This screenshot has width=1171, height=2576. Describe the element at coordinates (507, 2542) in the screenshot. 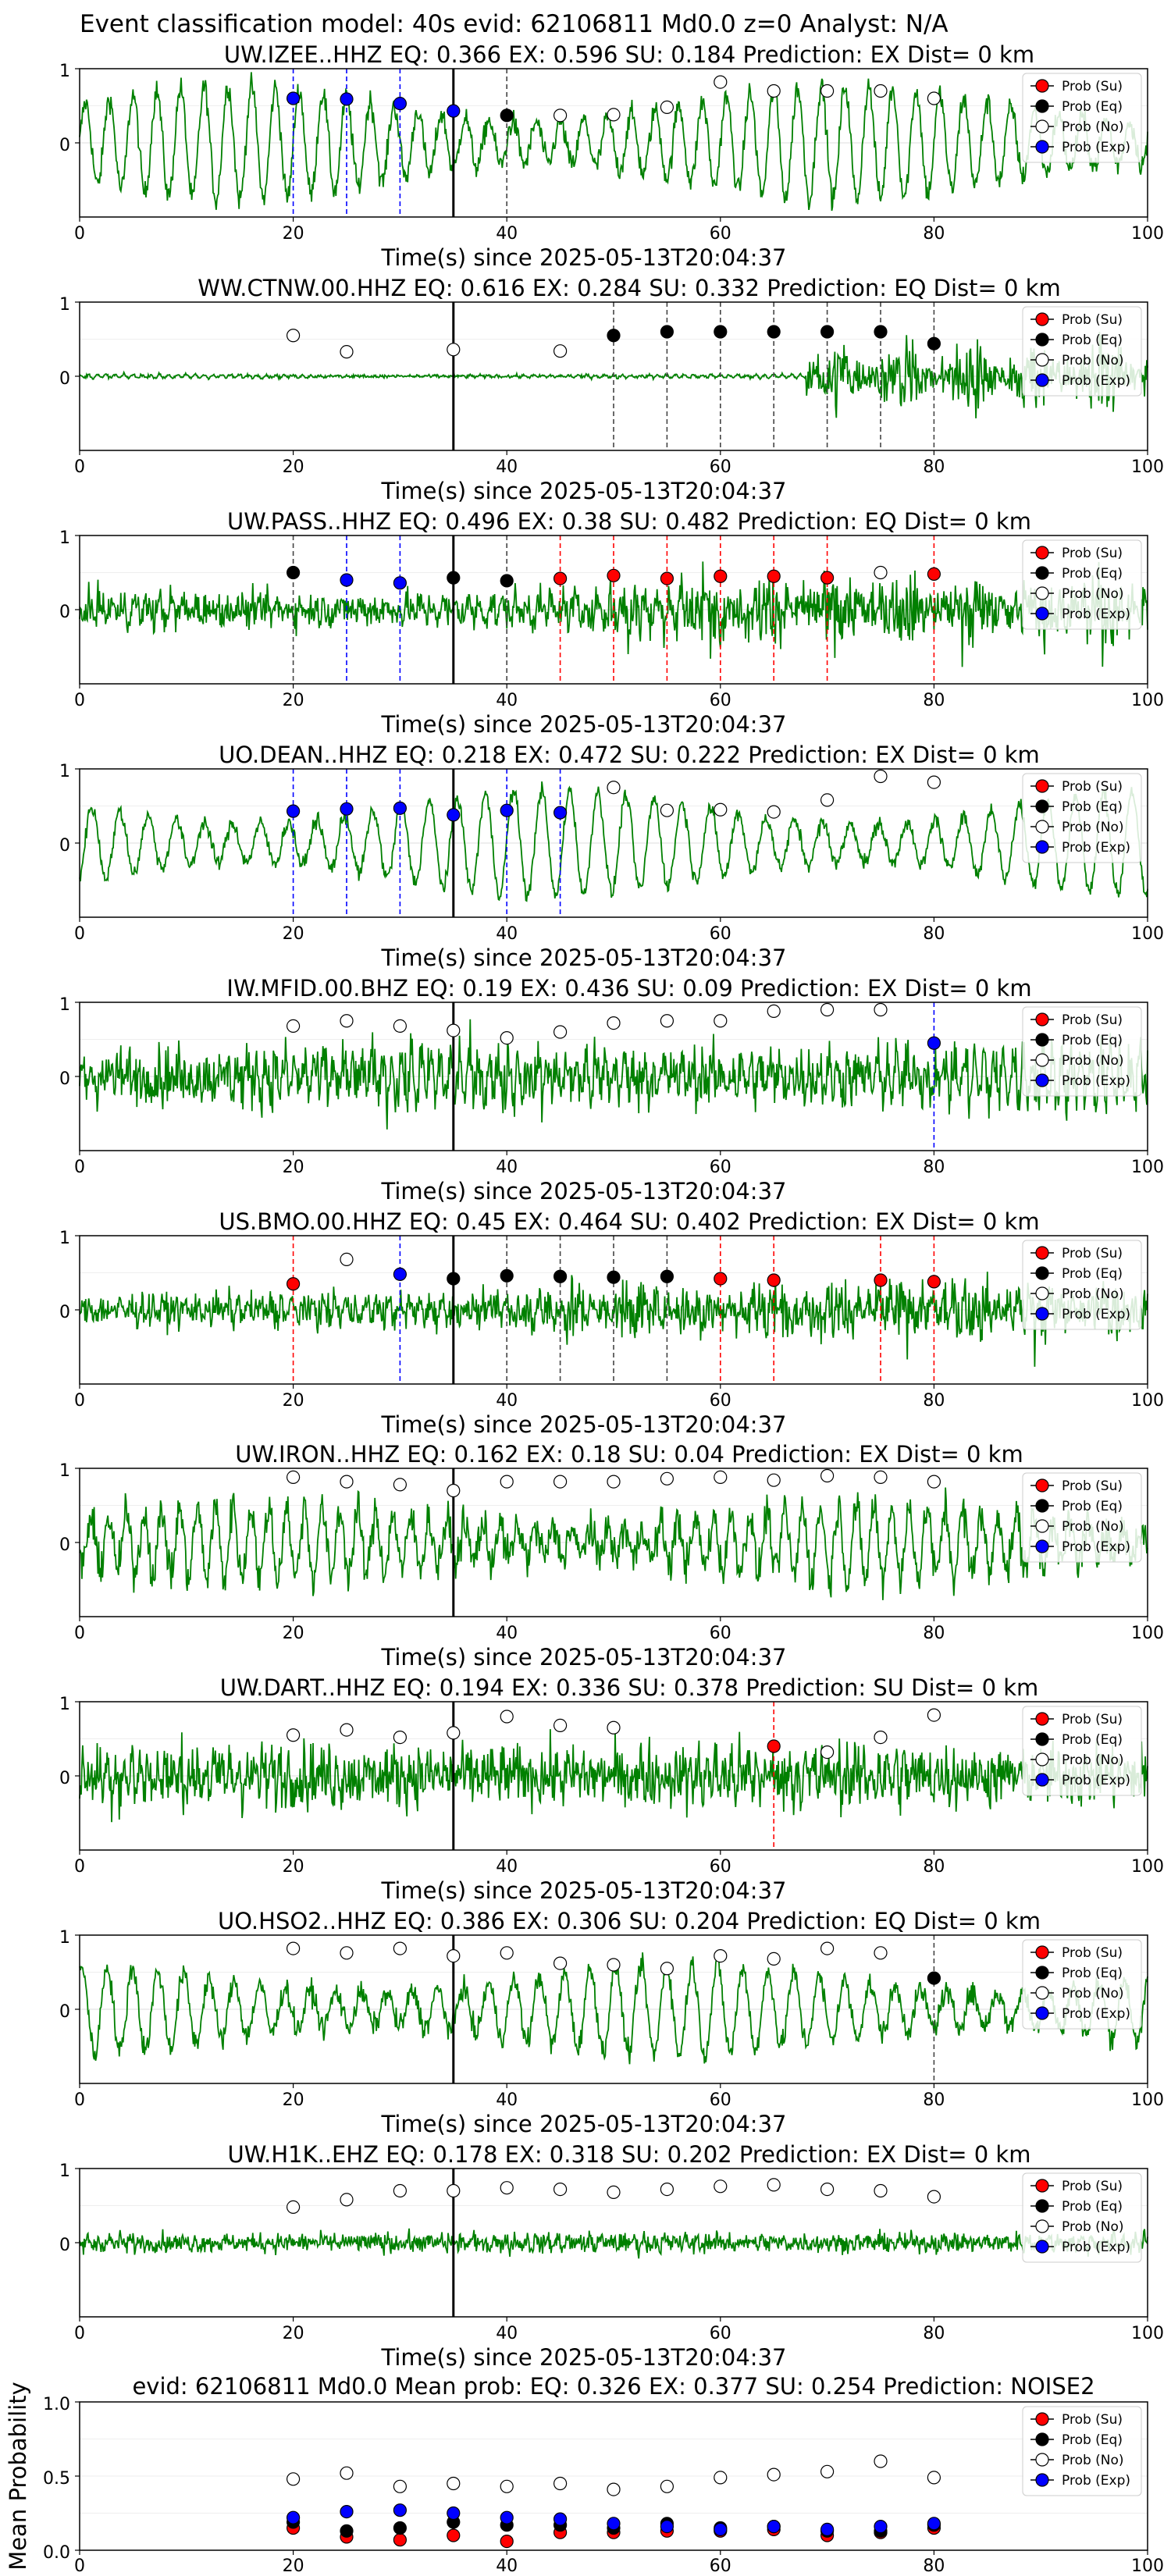

I see `mean-prob-point-su` at that location.